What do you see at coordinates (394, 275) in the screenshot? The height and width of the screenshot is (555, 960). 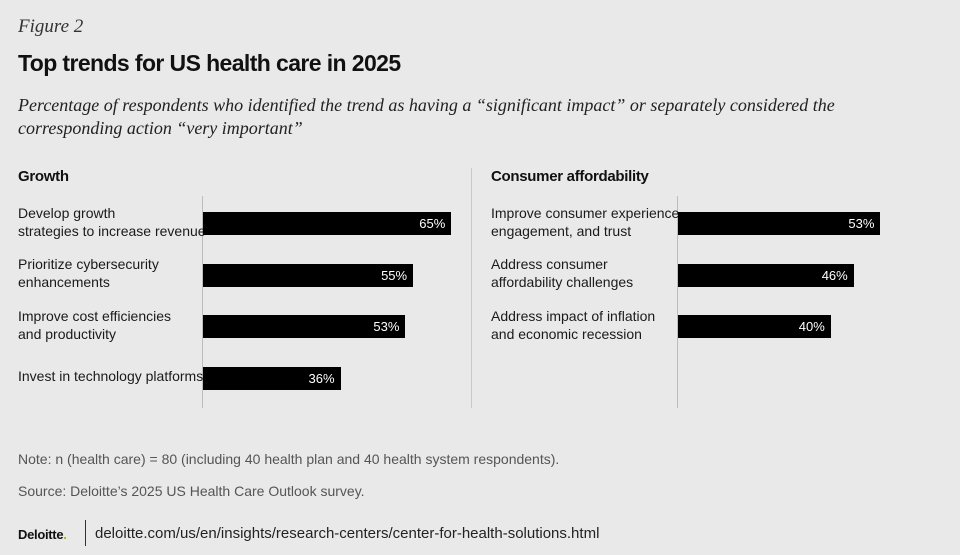 I see `growth-value-label: 55%` at bounding box center [394, 275].